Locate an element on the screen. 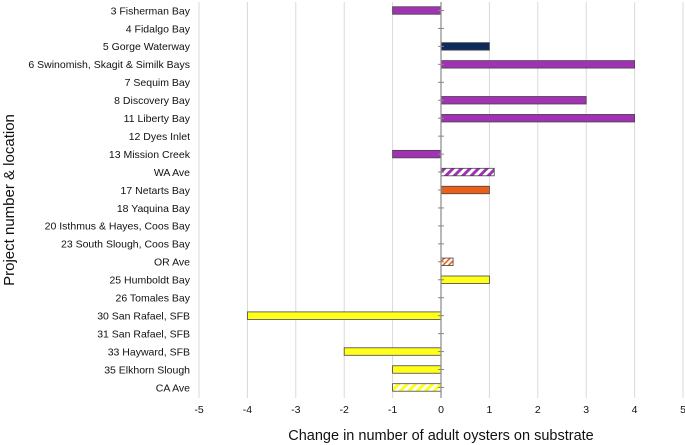 This screenshot has width=685, height=445. category-label: 31 San Rafael, SFB is located at coordinates (143, 334).